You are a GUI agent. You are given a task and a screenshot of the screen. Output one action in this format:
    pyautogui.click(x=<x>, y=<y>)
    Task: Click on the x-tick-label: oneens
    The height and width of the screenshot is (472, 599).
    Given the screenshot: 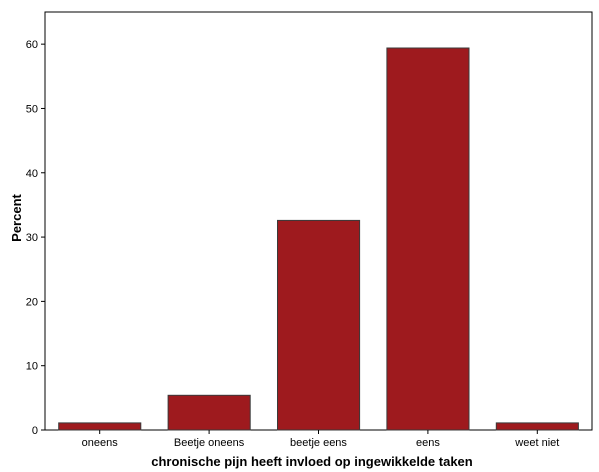 What is the action you would take?
    pyautogui.click(x=100, y=443)
    